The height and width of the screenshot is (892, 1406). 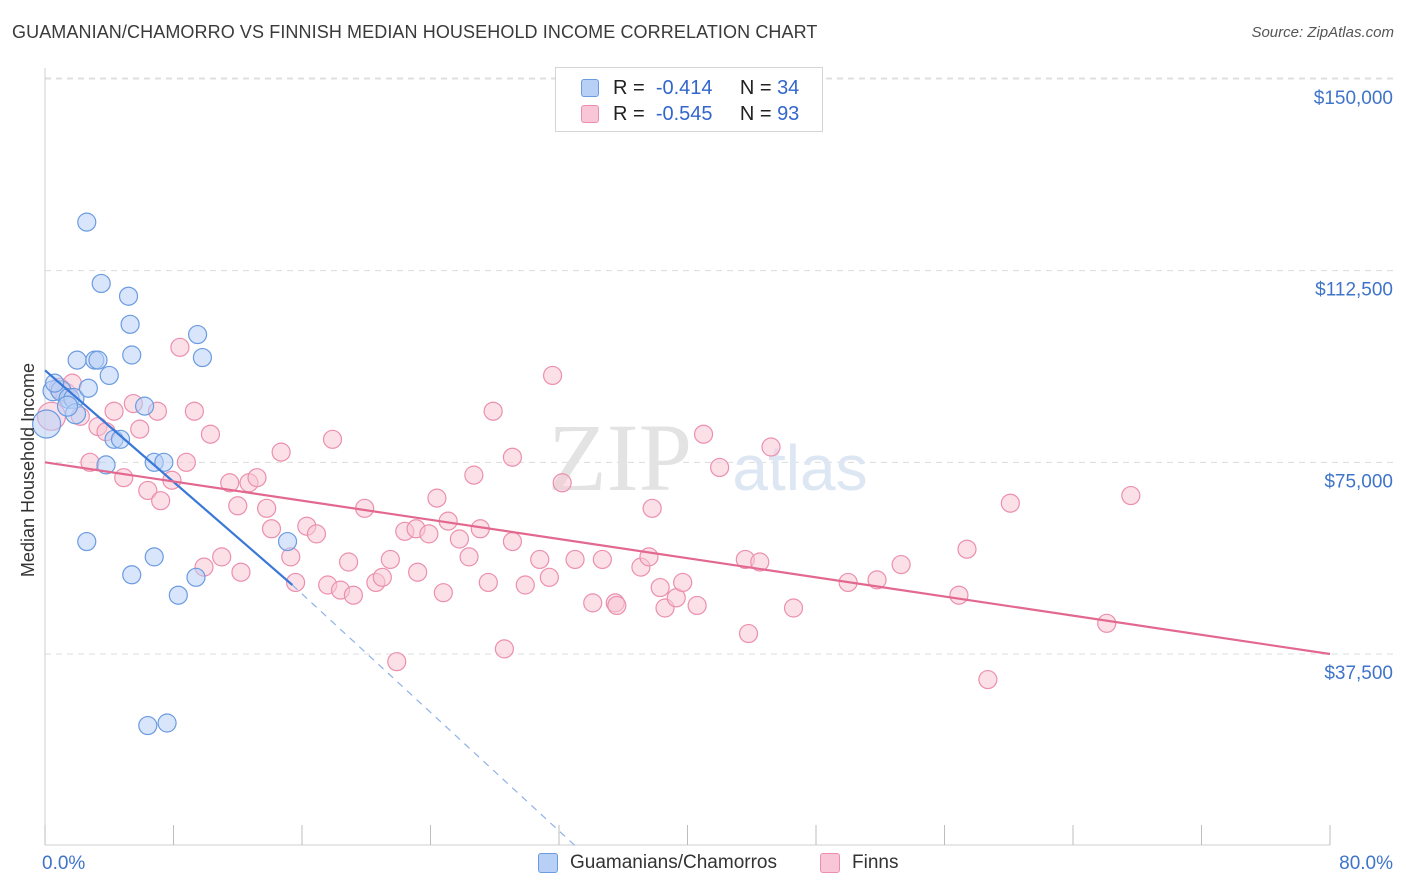 I want to click on legend-r-value: -0.414, so click(x=684, y=87).